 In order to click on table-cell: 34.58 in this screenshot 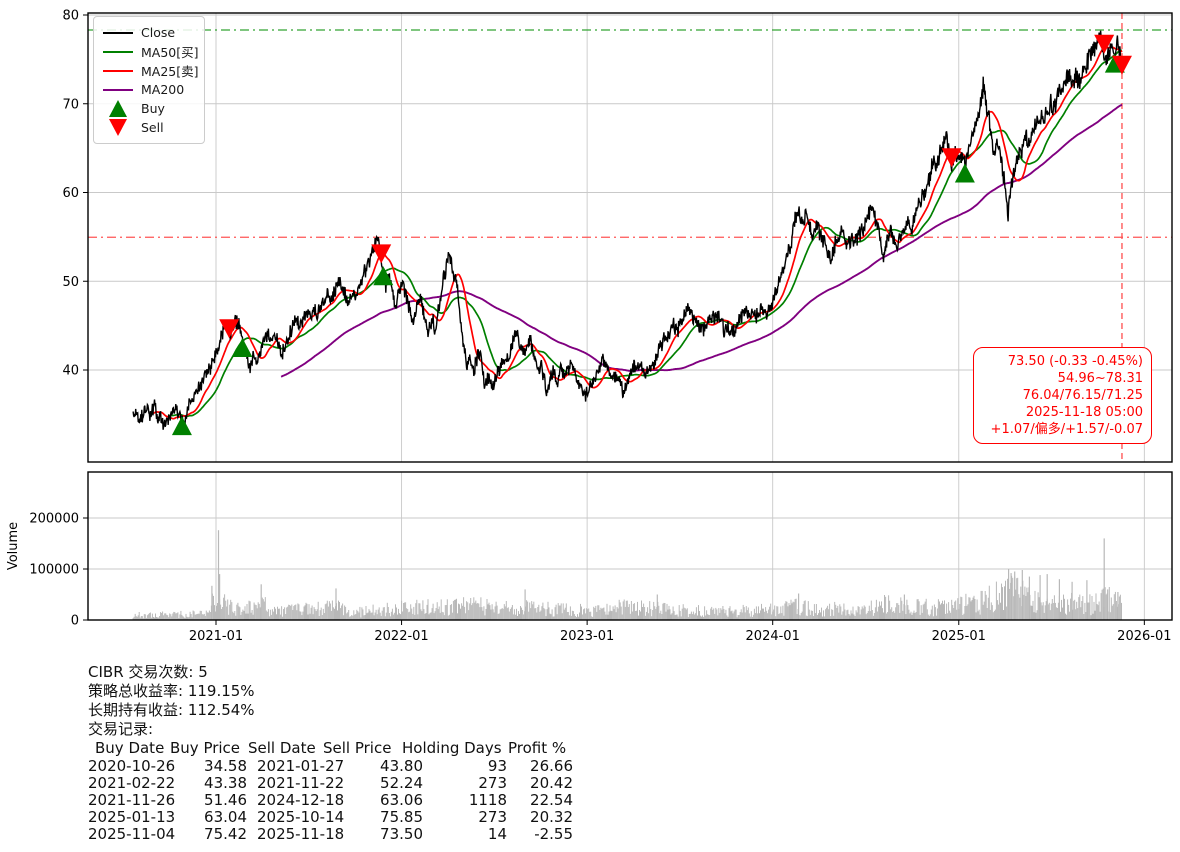, I will do `click(225, 766)`.